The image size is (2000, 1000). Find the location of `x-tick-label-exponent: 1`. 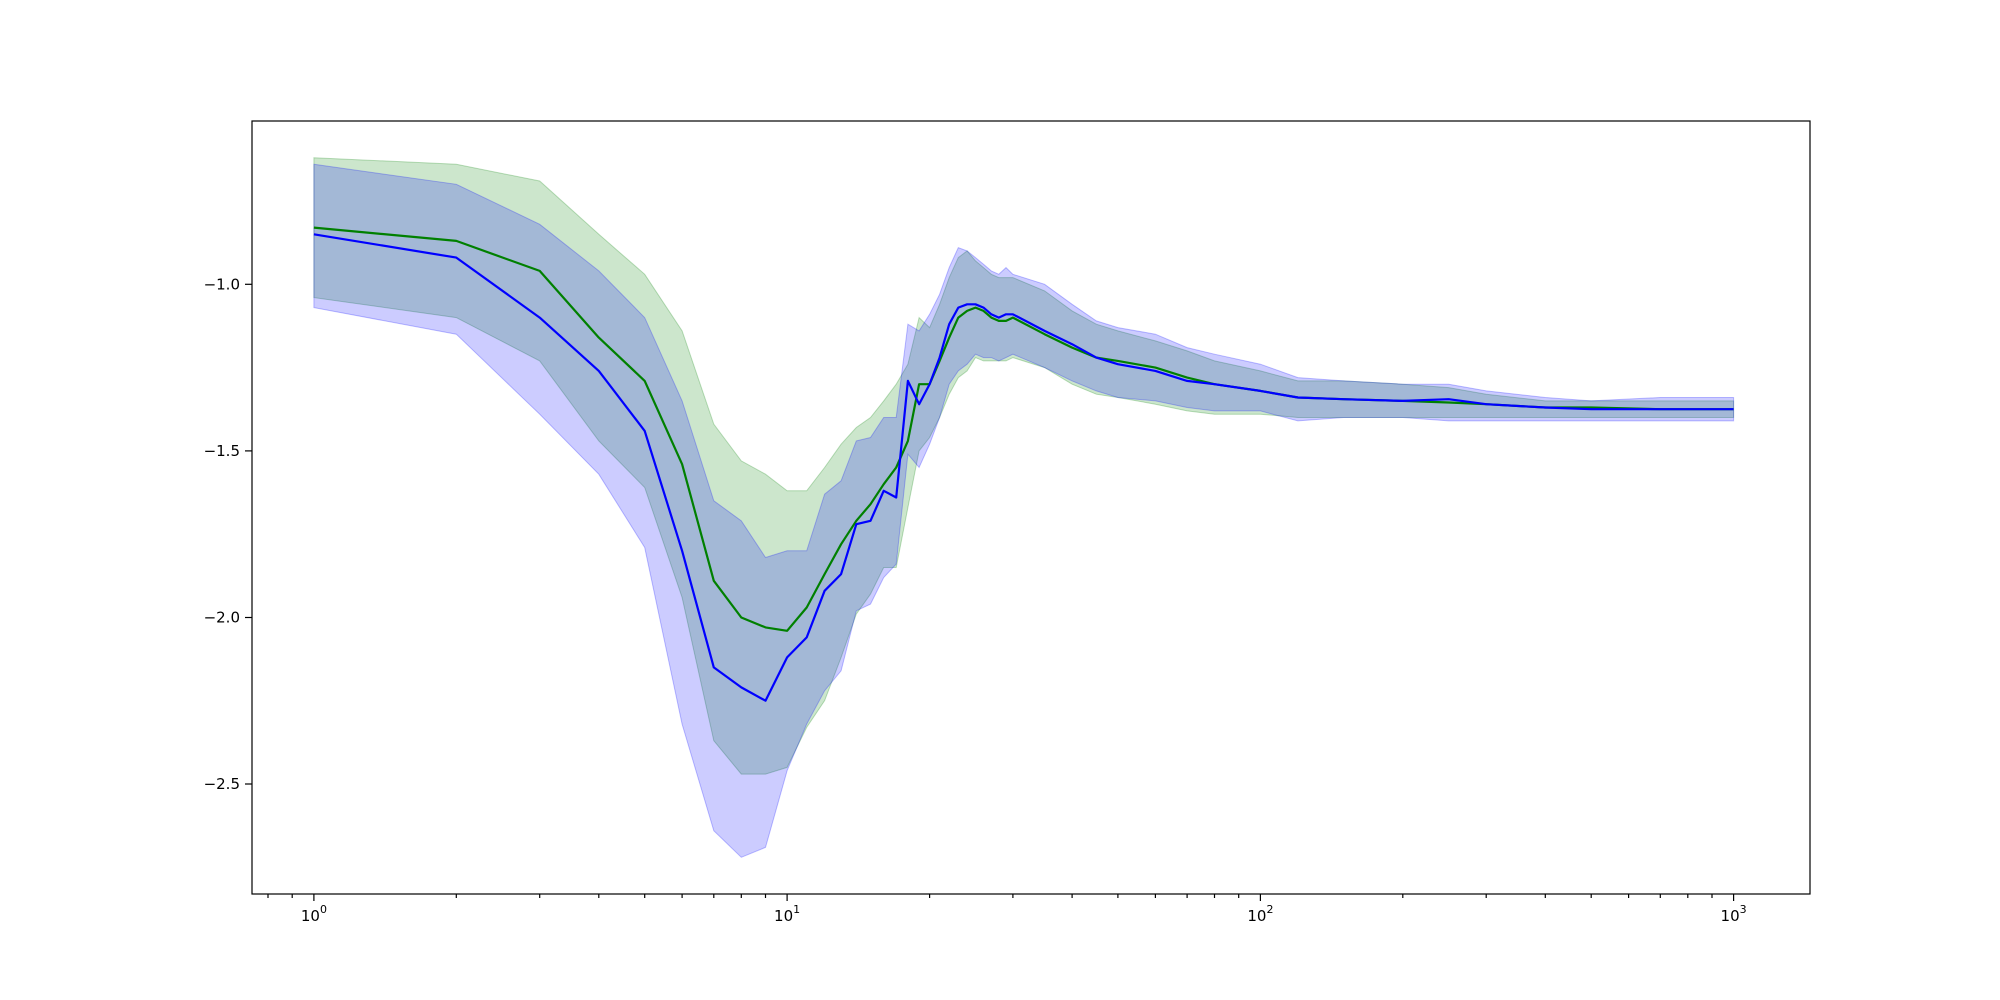

x-tick-label-exponent: 1 is located at coordinates (796, 909).